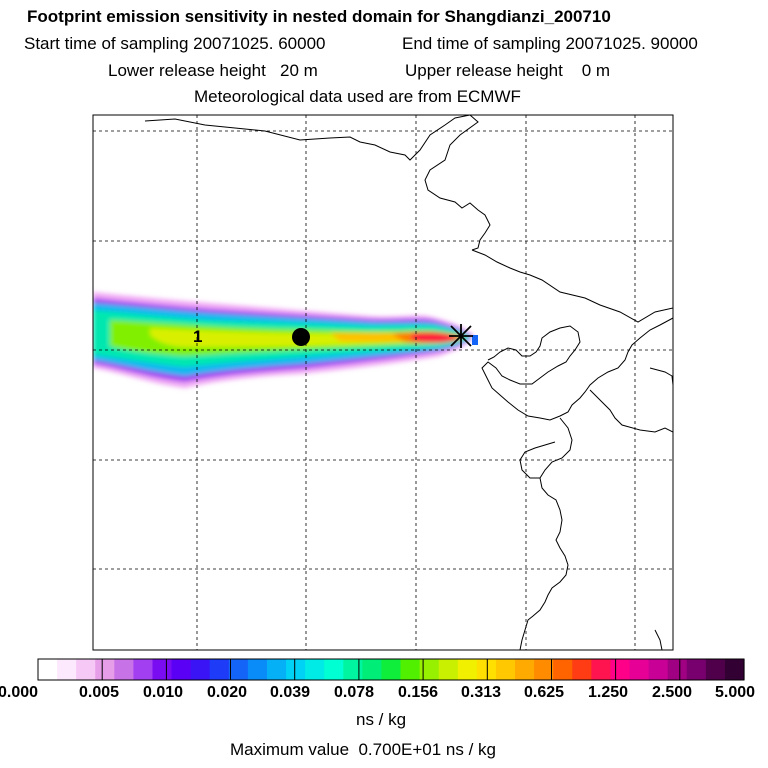 This screenshot has width=768, height=768. Describe the element at coordinates (175, 43) in the screenshot. I see `start-time-label: Start time of sampling 20071025. 60000` at that location.